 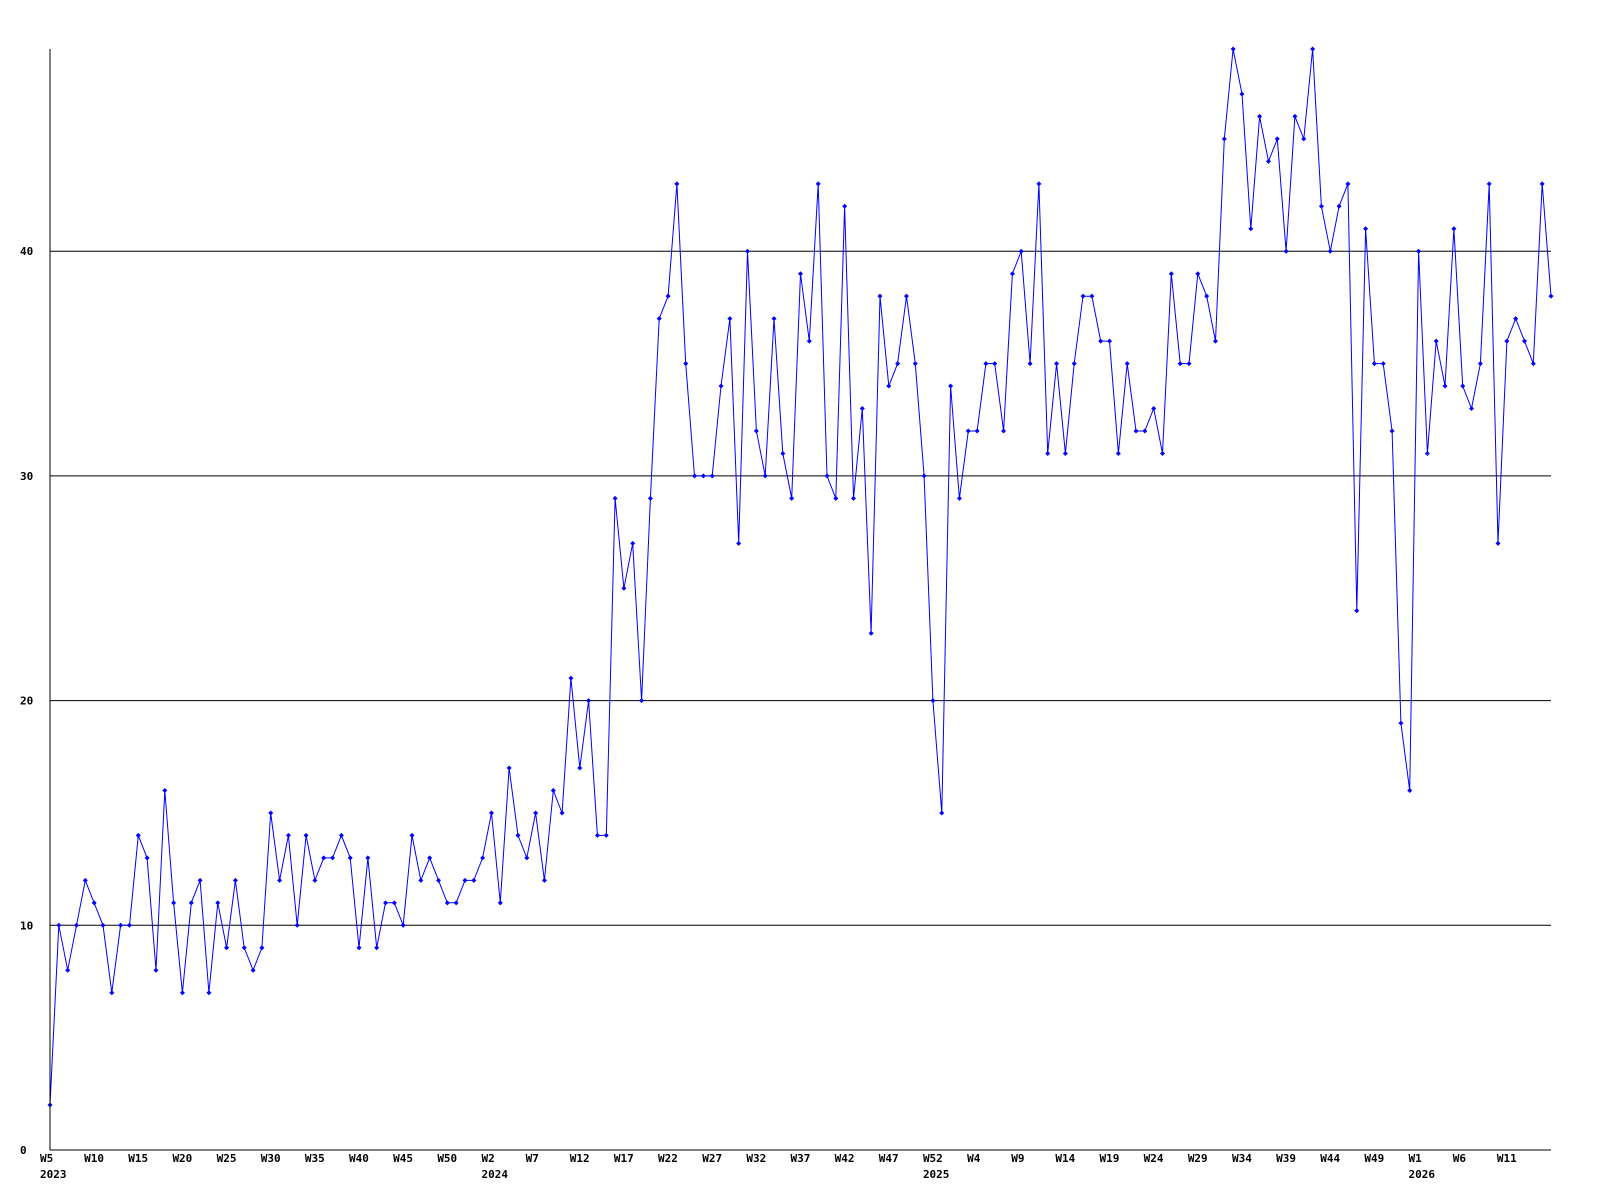 I want to click on x-tick-label: W11, so click(x=1507, y=1158).